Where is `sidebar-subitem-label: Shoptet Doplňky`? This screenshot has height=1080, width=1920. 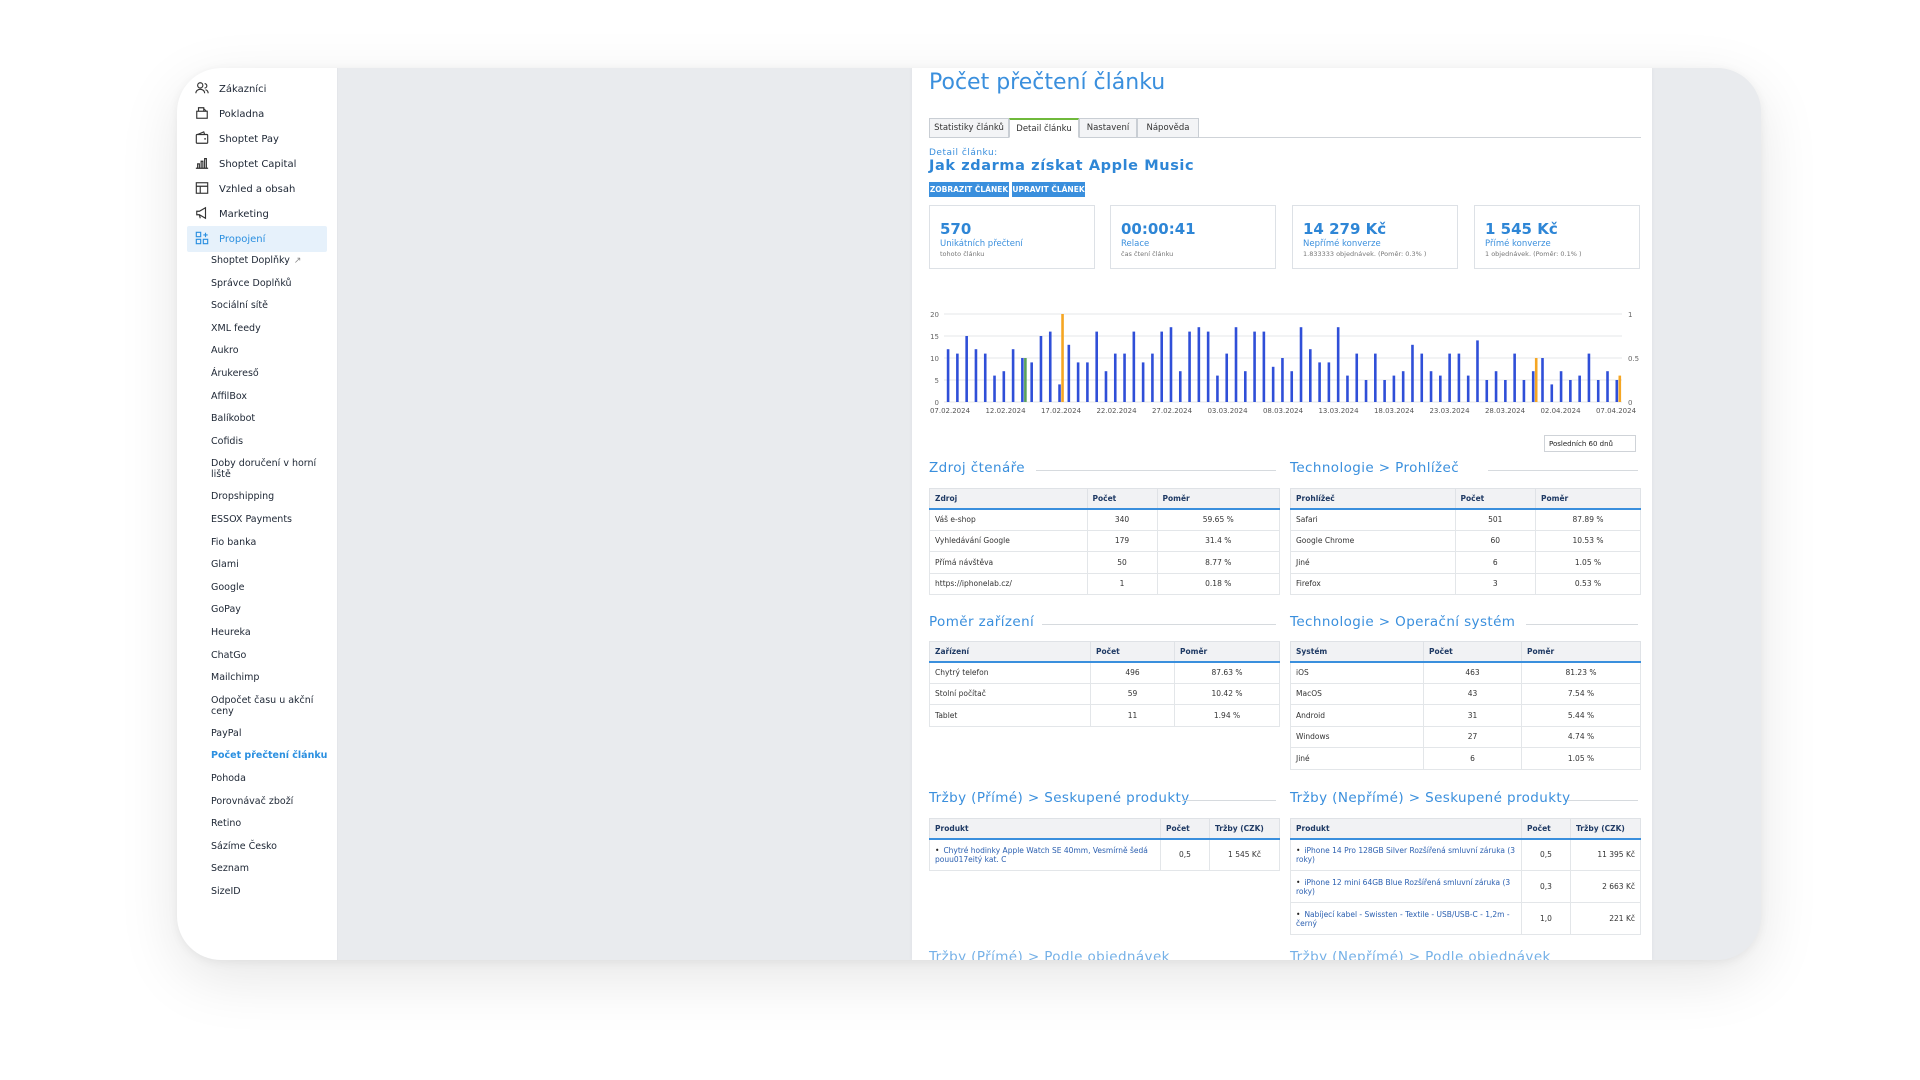 sidebar-subitem-label: Shoptet Doplňky is located at coordinates (250, 260).